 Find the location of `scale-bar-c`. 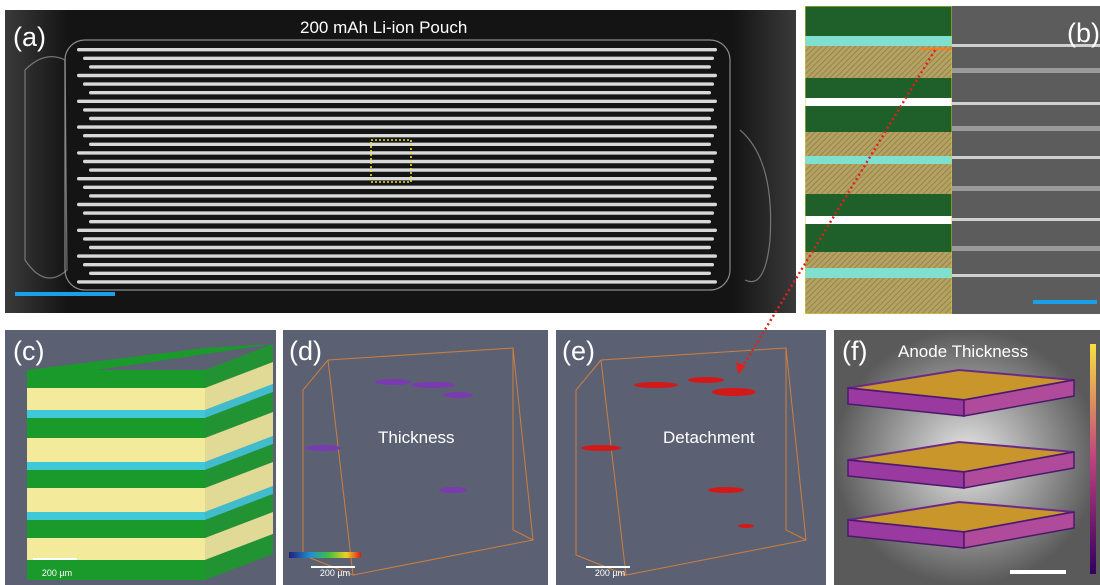

scale-bar-c is located at coordinates (55, 559).